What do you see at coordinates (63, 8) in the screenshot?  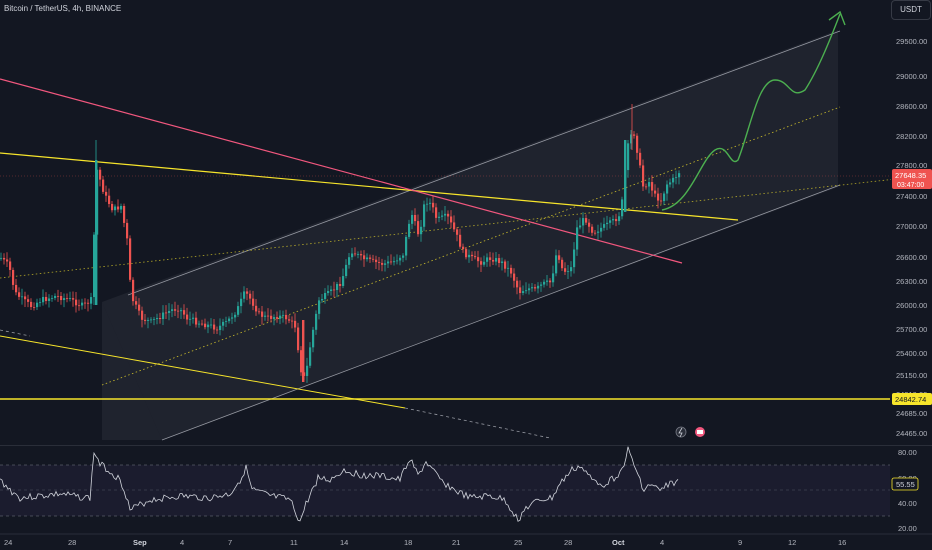 I see `symbol-title: Bitcoin / TetherUS, 4h, BINANCE` at bounding box center [63, 8].